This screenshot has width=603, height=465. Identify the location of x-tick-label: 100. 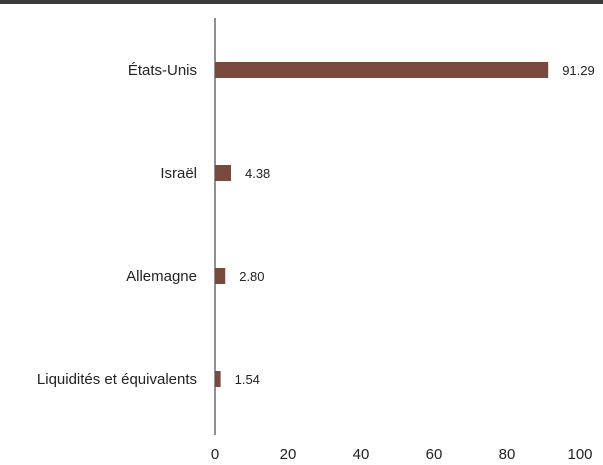
(579, 454).